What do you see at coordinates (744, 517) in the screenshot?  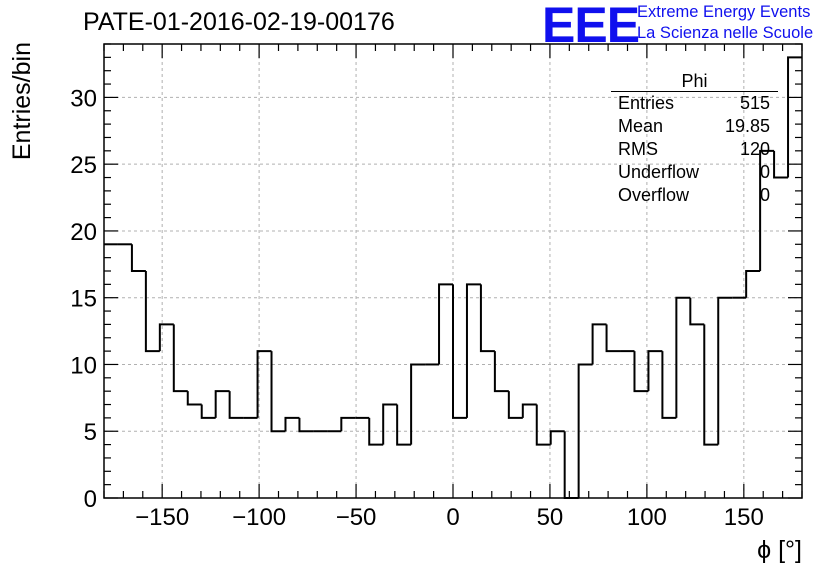 I see `x-tick-label: 150` at bounding box center [744, 517].